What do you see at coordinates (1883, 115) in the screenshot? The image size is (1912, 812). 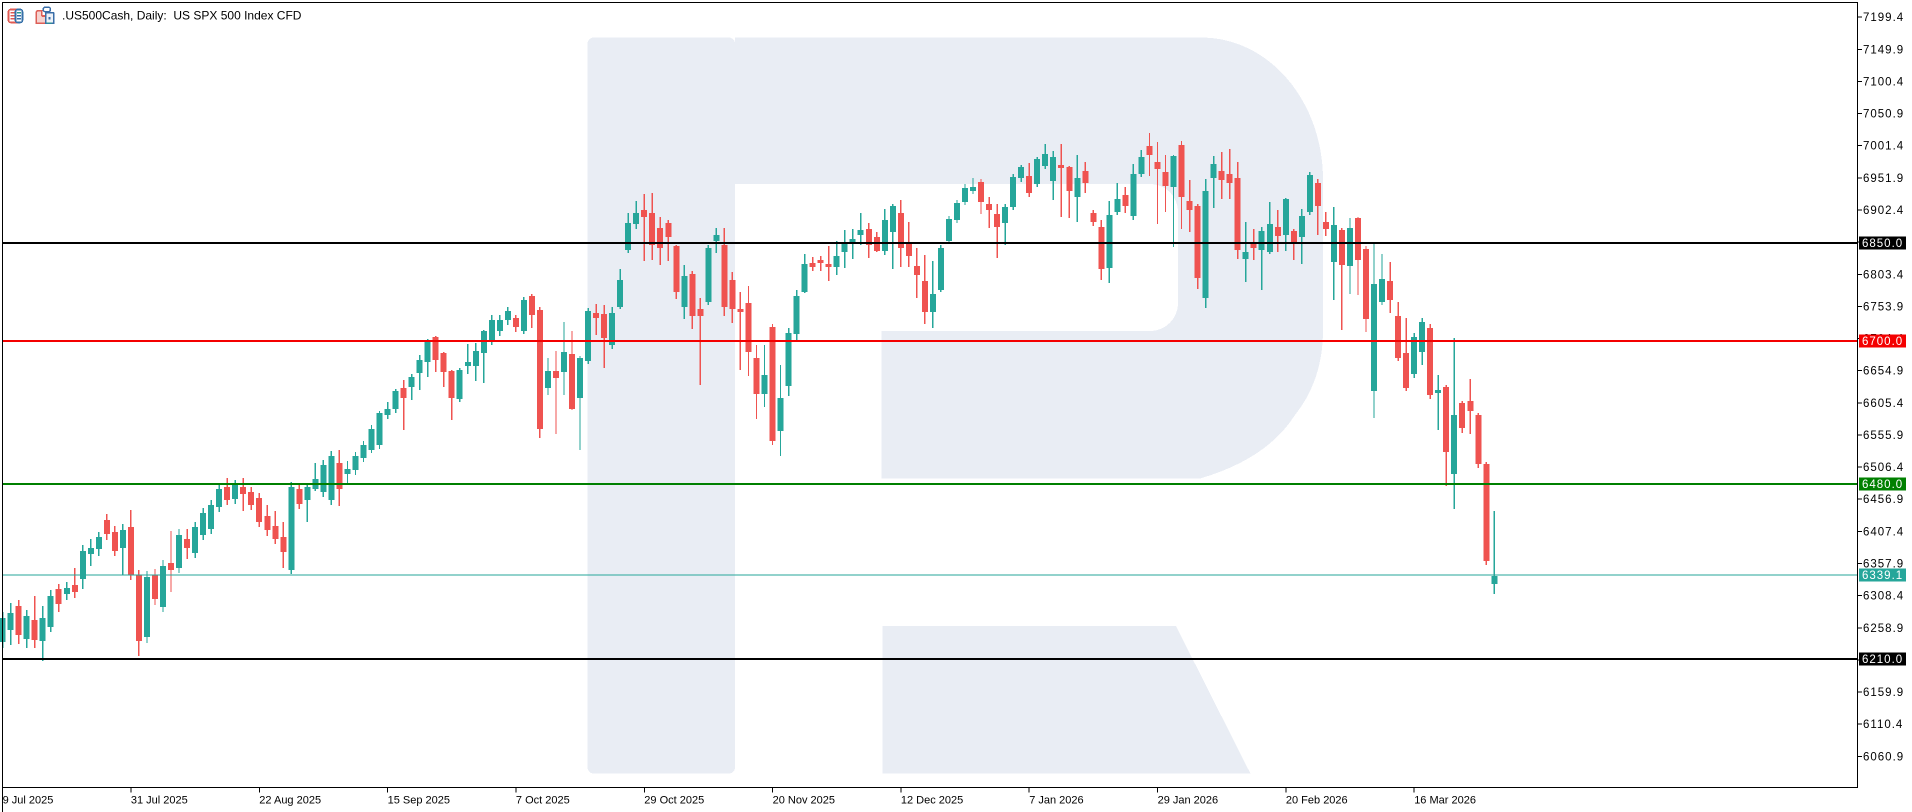 I see `svg-text: 7050.9` at bounding box center [1883, 115].